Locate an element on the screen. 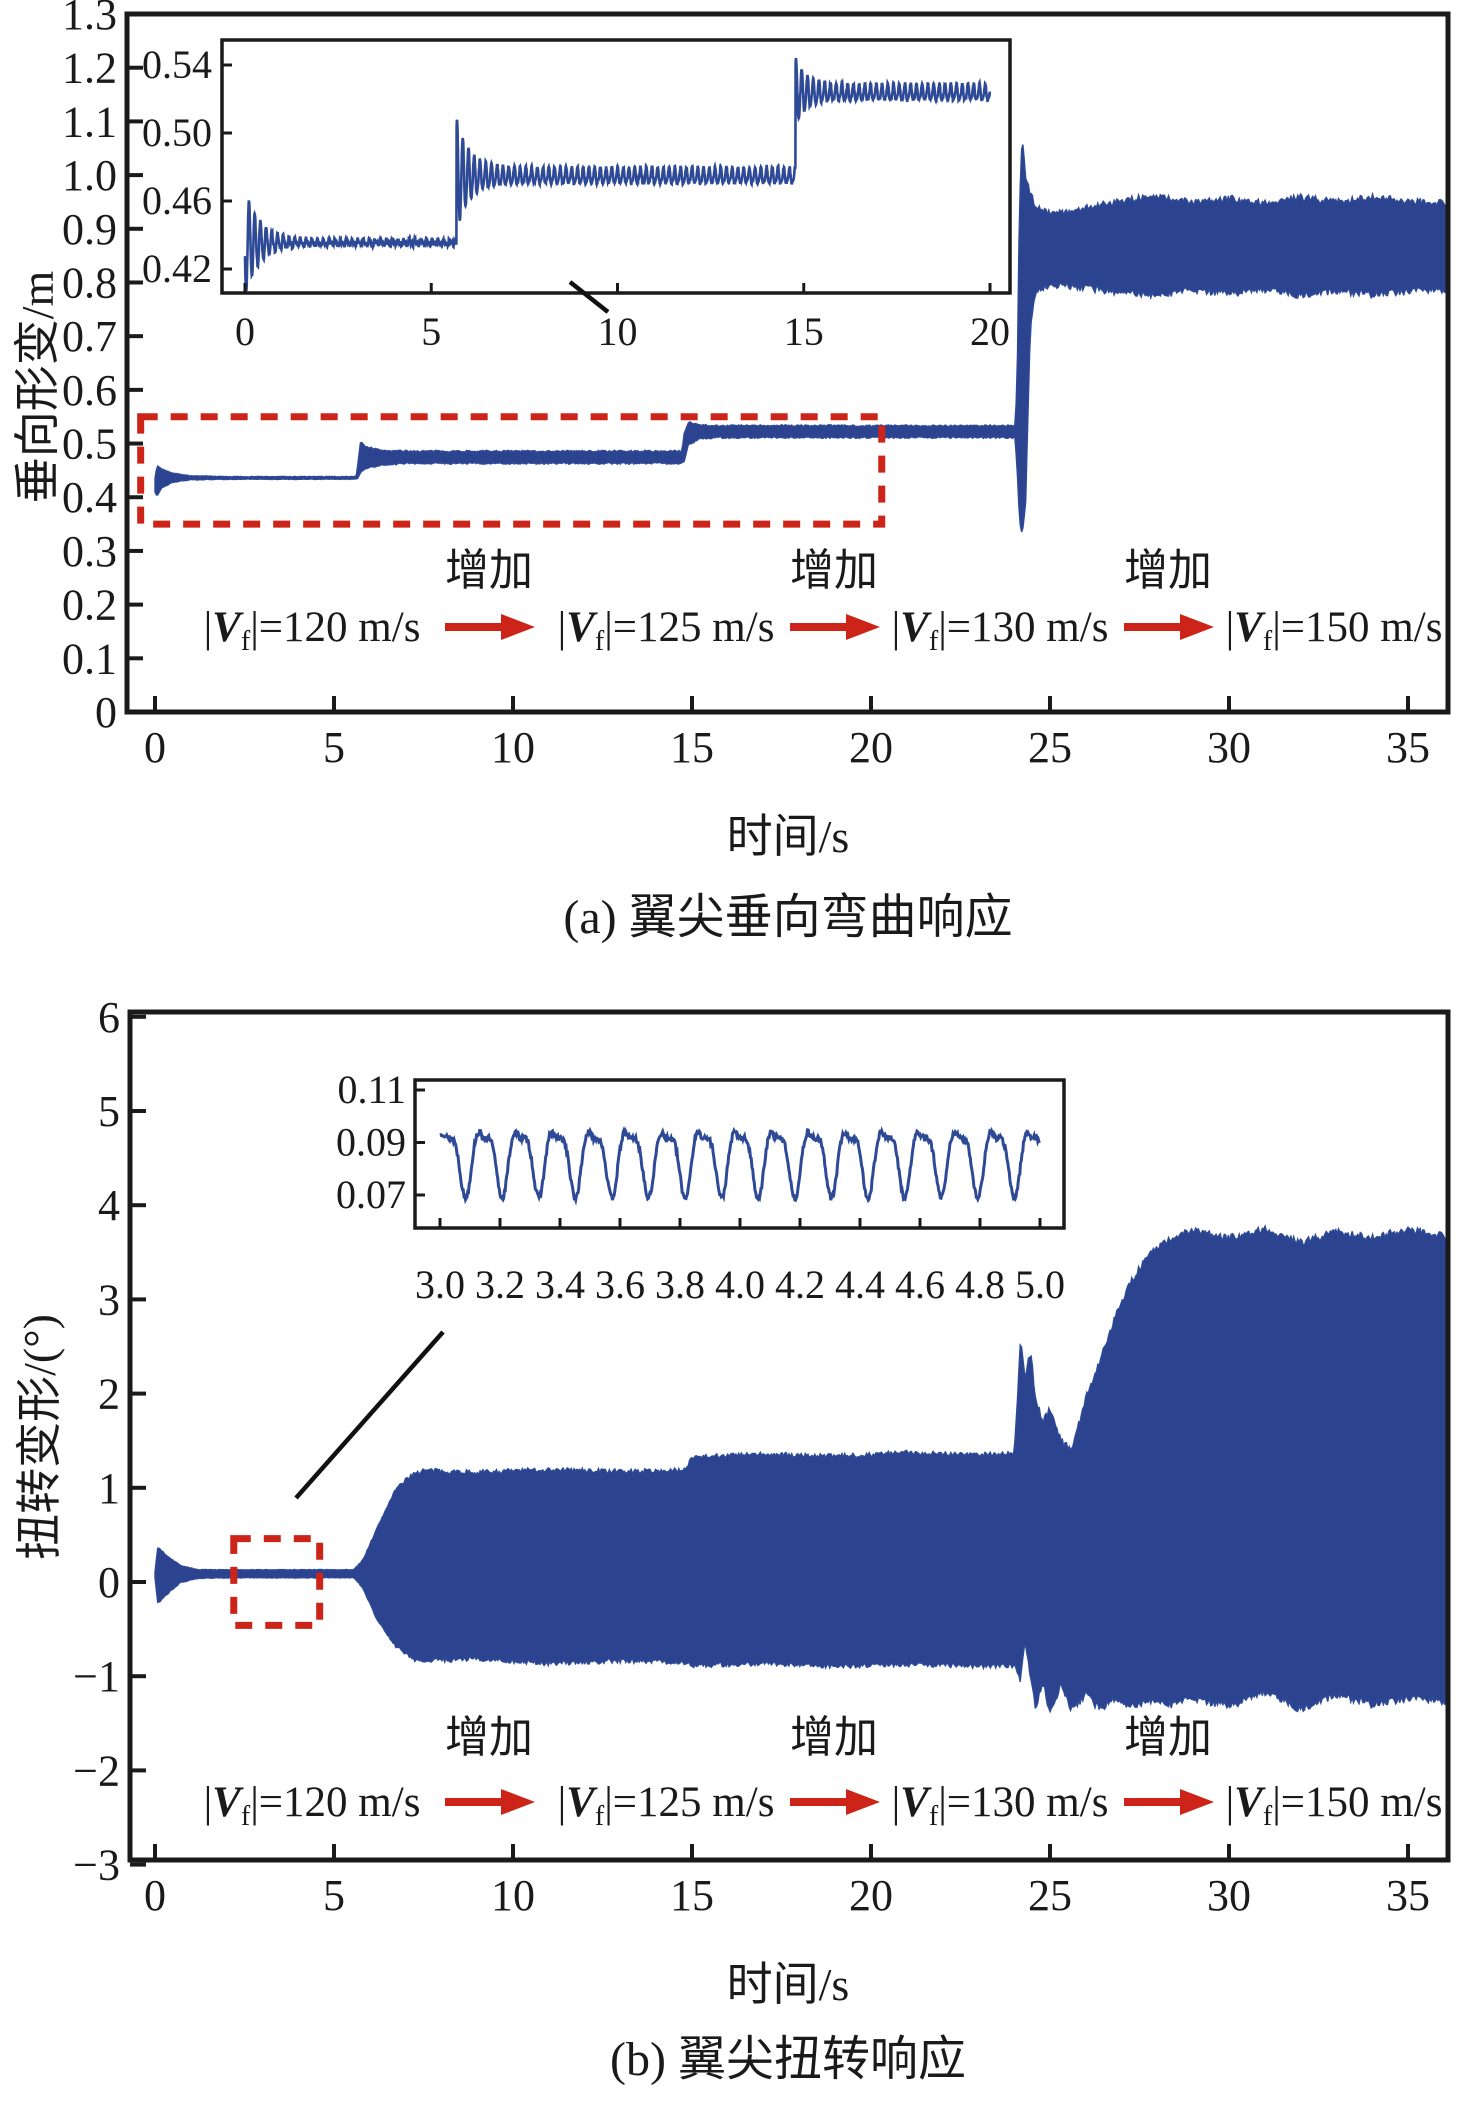  plot-a-inset-y-tick-label: 0.50 is located at coordinates (177, 132).